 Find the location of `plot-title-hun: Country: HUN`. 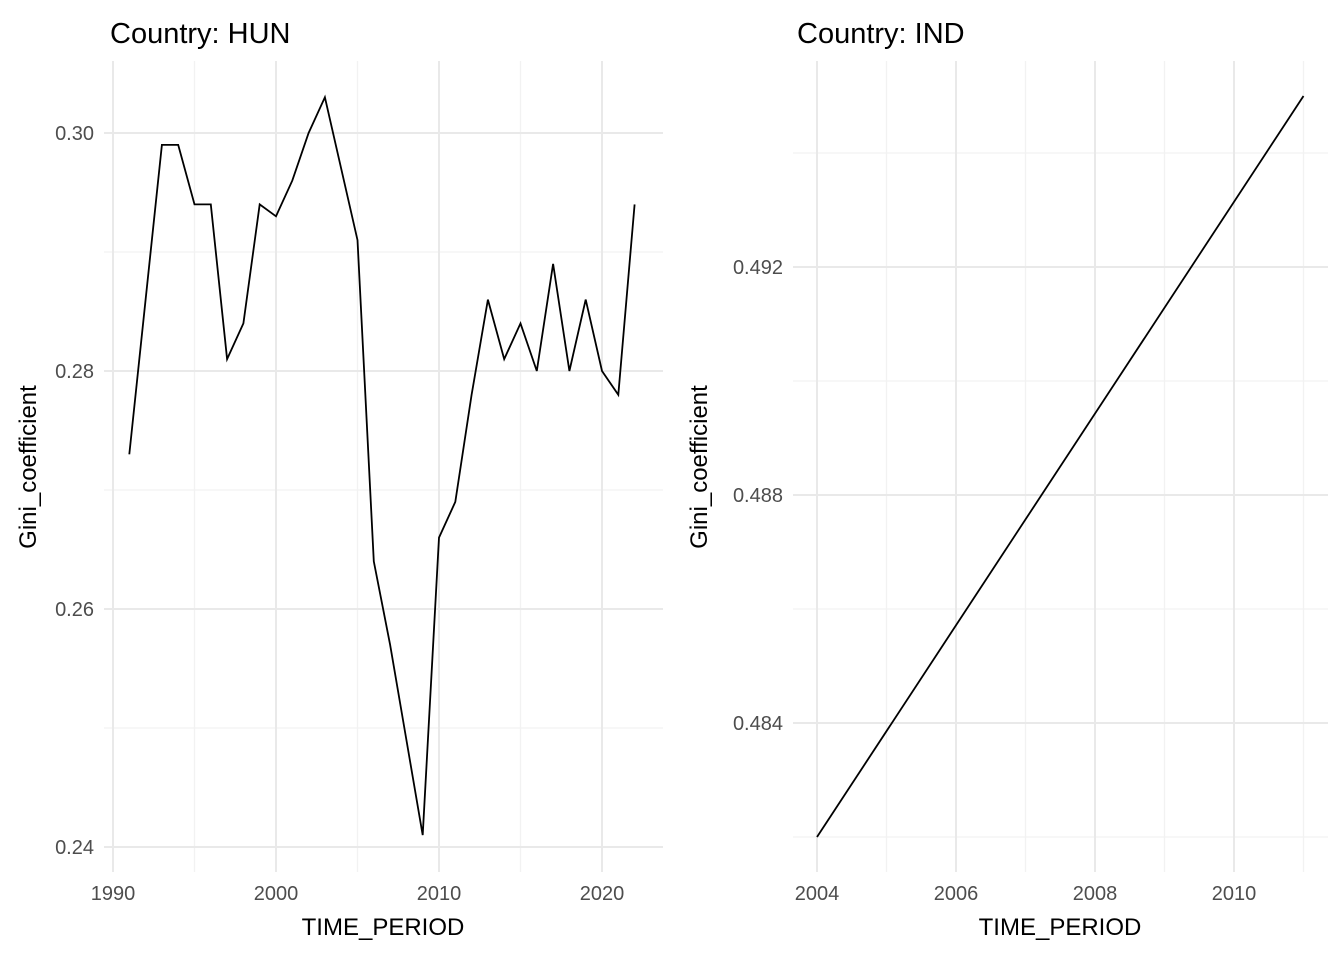

plot-title-hun: Country: HUN is located at coordinates (200, 34).